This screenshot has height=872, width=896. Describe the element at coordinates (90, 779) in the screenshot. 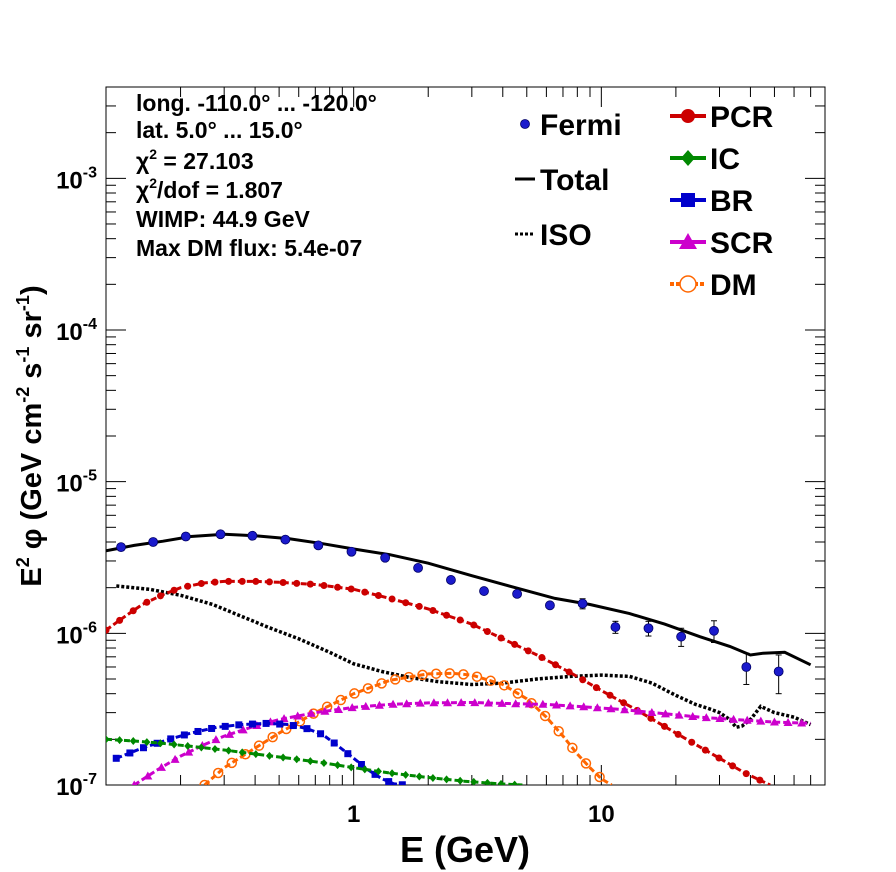

I see `y-tick-exp: -7` at that location.